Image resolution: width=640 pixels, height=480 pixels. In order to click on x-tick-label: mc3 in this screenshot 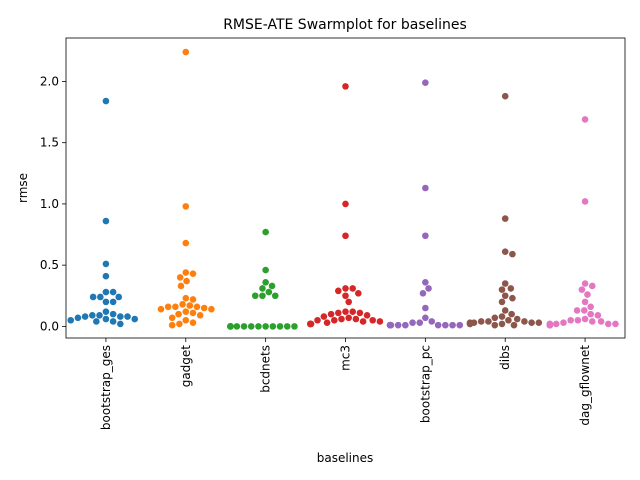, I will do `click(346, 358)`.